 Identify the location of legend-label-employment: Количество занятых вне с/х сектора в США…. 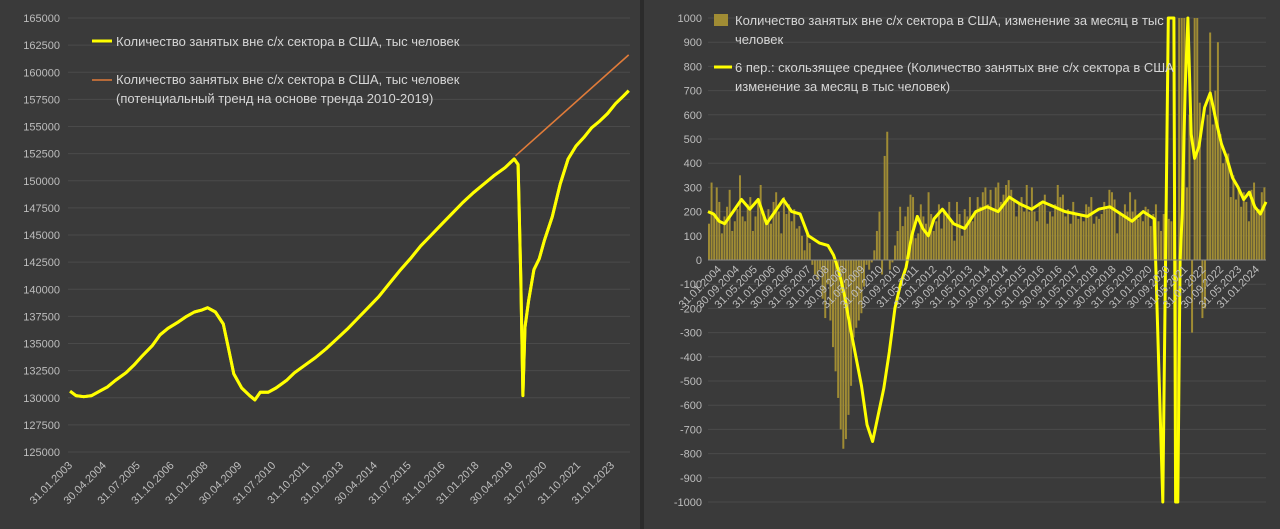
(288, 41).